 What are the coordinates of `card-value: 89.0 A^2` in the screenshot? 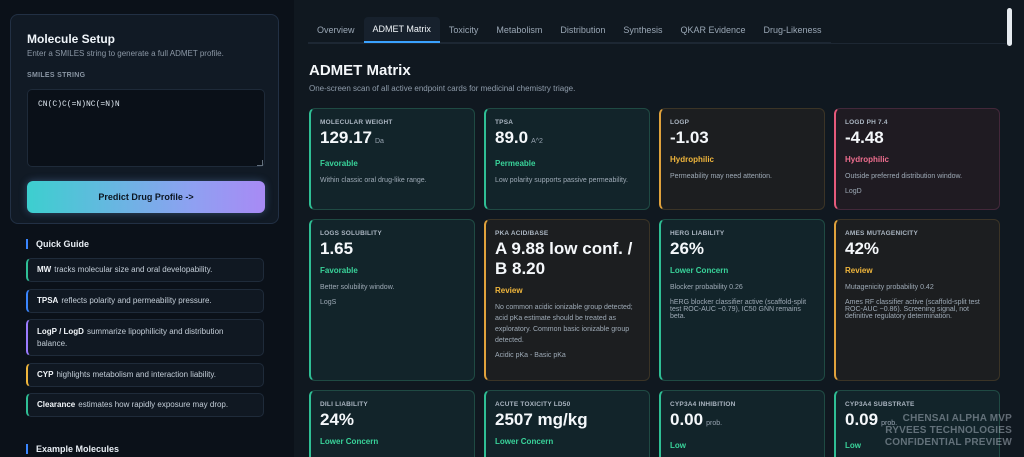 It's located at (567, 140).